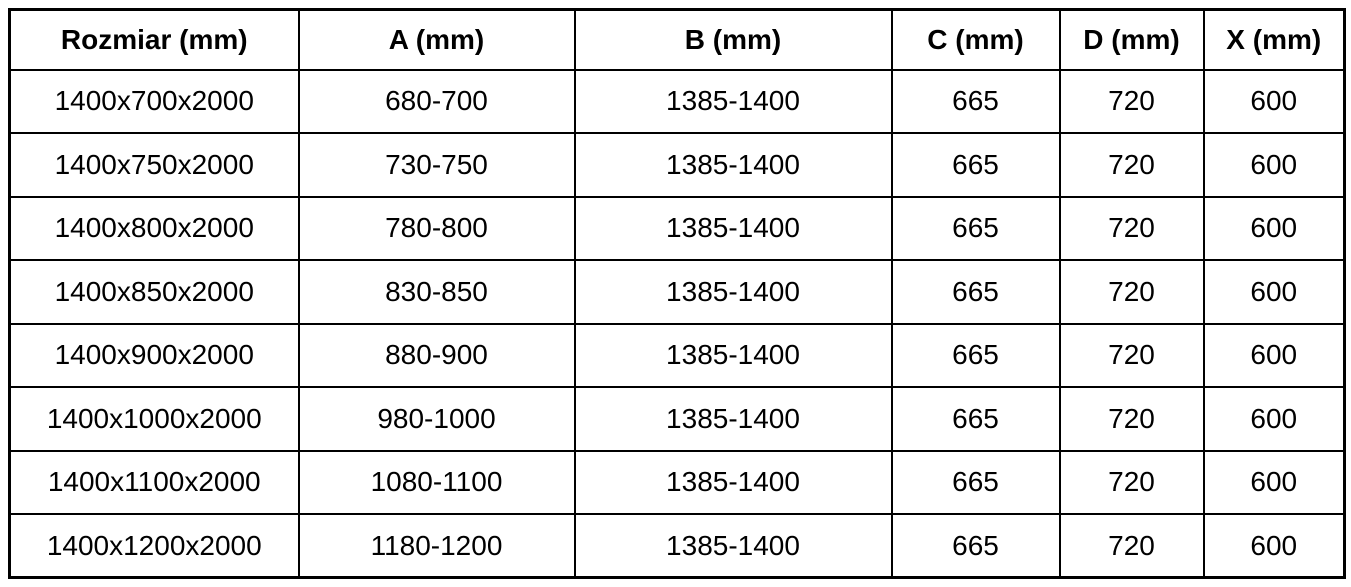 The height and width of the screenshot is (587, 1351). Describe the element at coordinates (154, 165) in the screenshot. I see `table-cell: 1400x750x2000` at that location.